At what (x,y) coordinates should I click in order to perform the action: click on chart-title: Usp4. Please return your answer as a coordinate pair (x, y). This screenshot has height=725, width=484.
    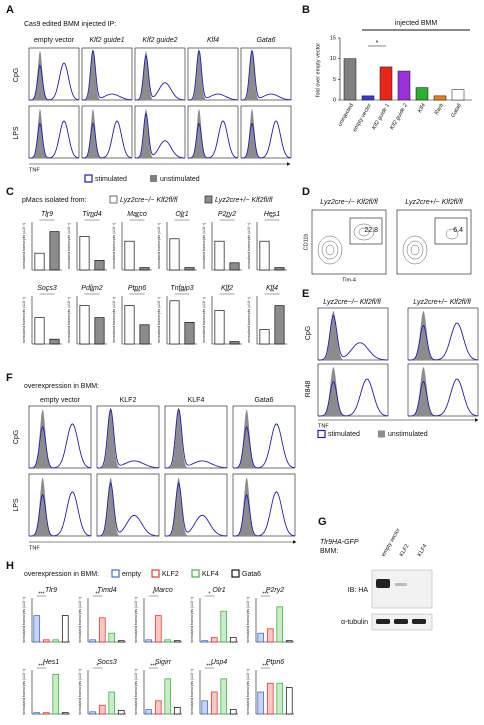
    Looking at the image, I should click on (219, 662).